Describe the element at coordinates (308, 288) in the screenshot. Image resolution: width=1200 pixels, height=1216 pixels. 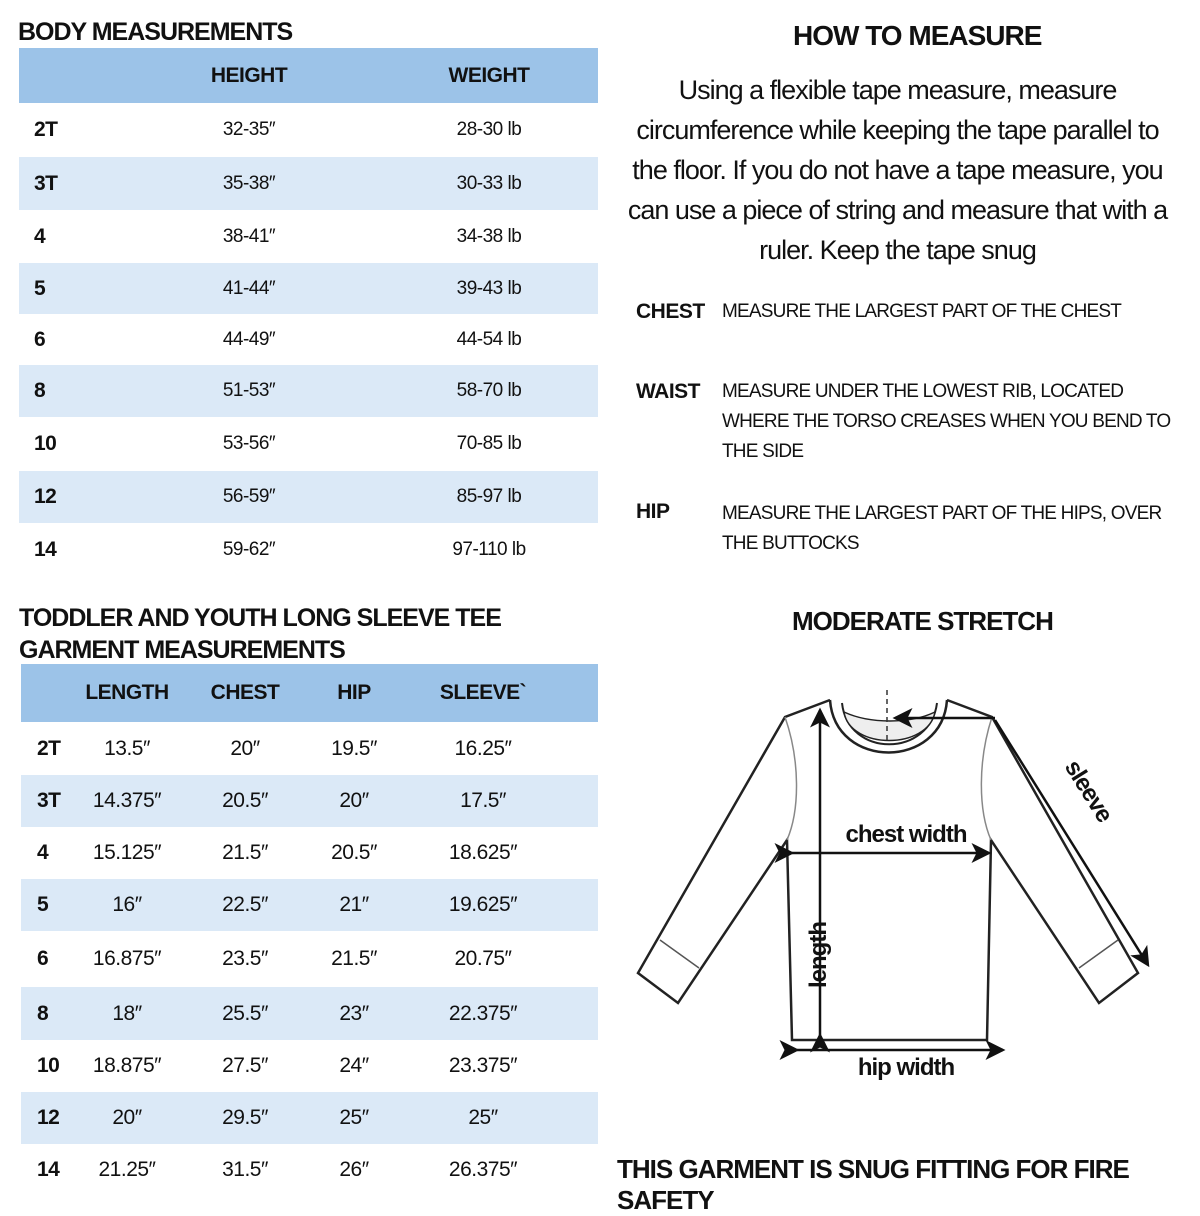
I see `table-row: 5 41-44″ 39-43 lb` at that location.